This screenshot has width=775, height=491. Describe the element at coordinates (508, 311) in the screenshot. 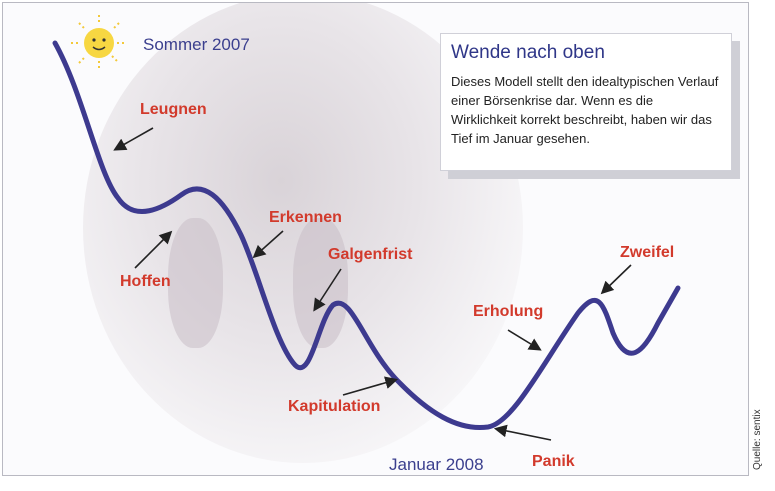

I see `phase-label-erholung: Erholung` at that location.